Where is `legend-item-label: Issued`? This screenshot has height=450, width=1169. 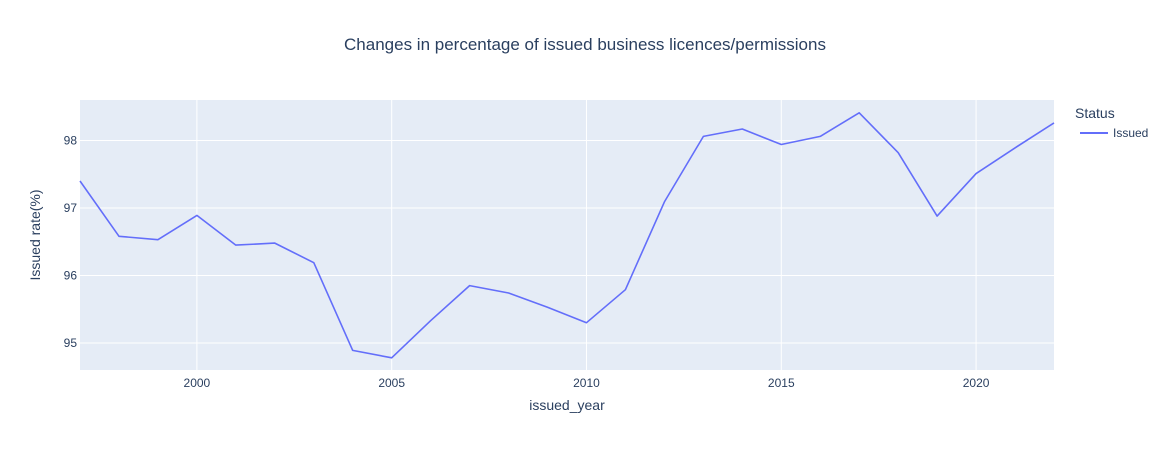
legend-item-label: Issued is located at coordinates (1130, 133).